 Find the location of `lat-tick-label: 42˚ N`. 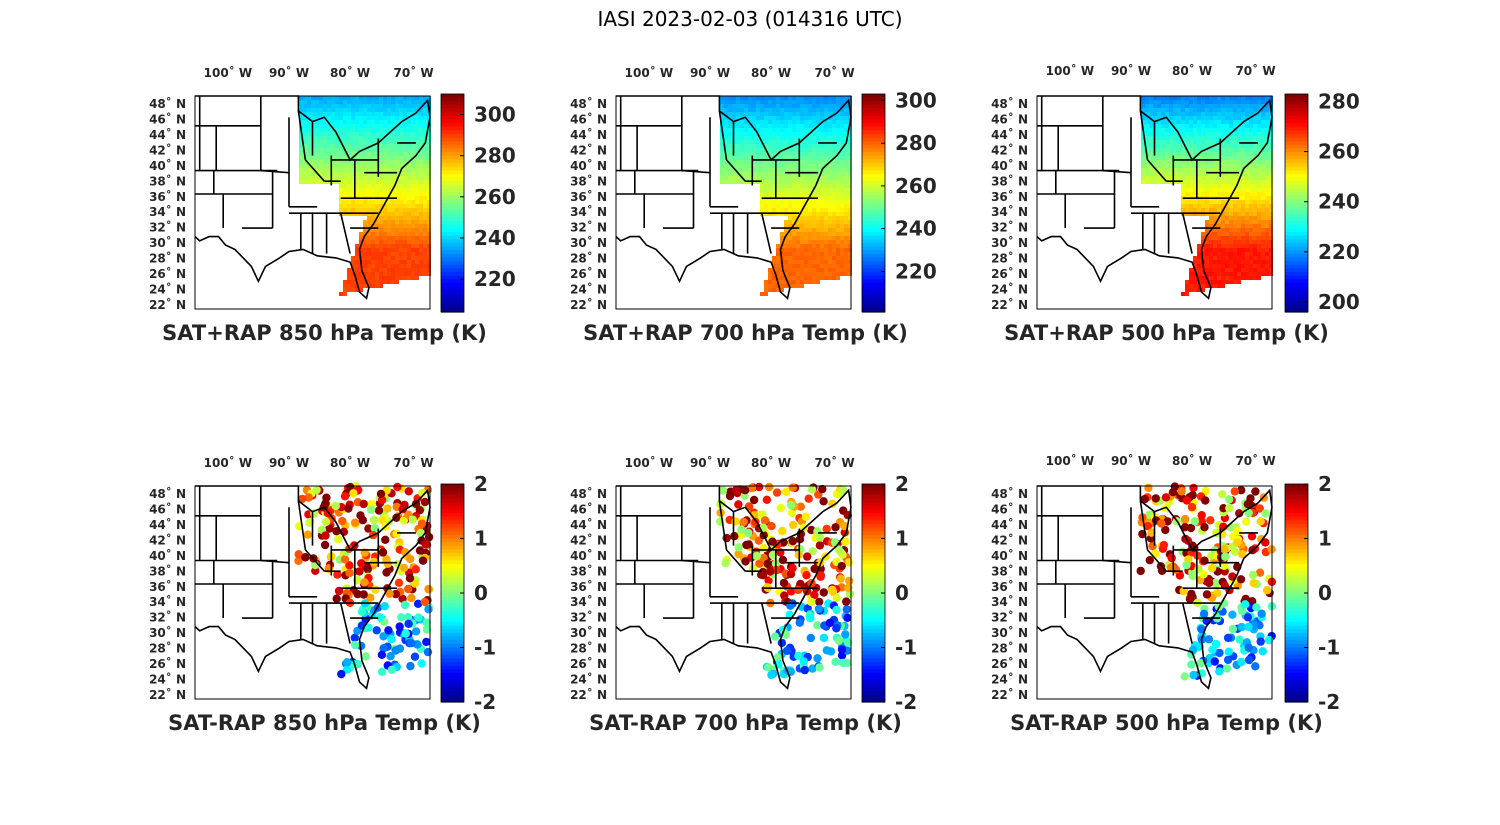

lat-tick-label: 42˚ N is located at coordinates (167, 539).